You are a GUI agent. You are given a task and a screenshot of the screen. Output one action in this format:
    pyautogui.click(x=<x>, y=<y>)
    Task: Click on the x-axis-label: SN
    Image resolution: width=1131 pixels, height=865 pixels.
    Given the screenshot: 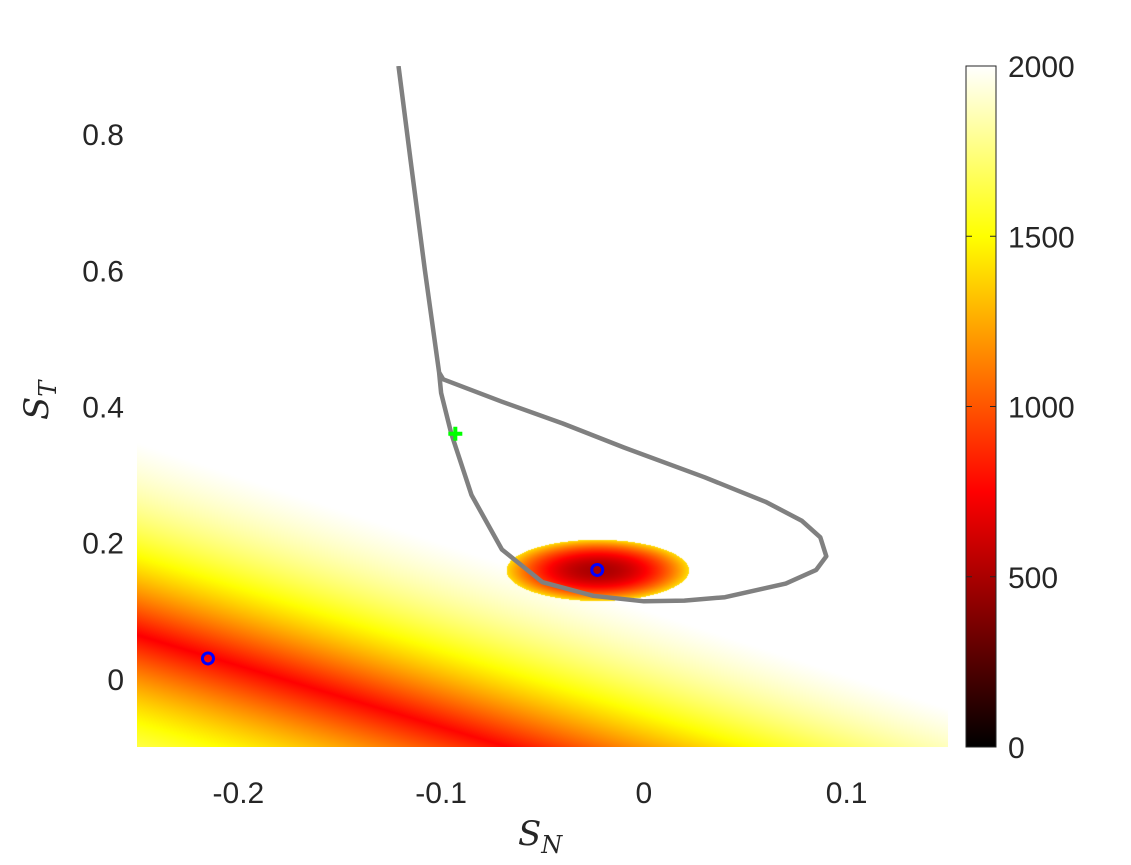 What is the action you would take?
    pyautogui.click(x=540, y=836)
    